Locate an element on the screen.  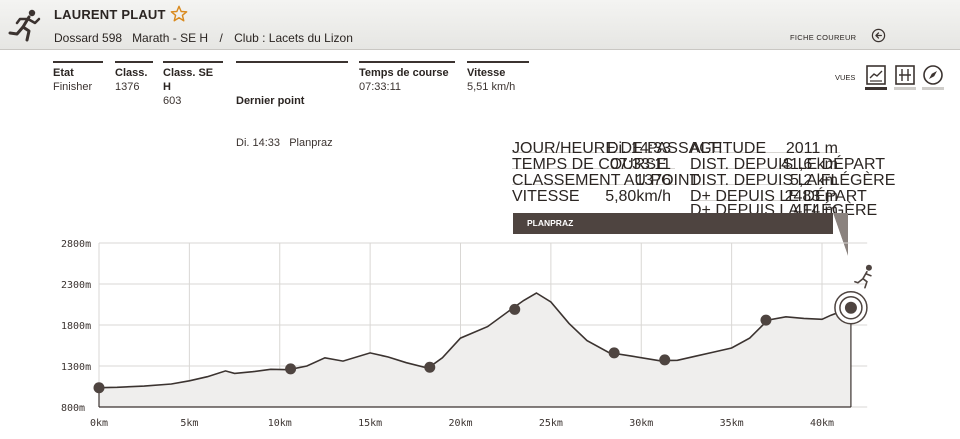
x-tick-label: 5km is located at coordinates (189, 423).